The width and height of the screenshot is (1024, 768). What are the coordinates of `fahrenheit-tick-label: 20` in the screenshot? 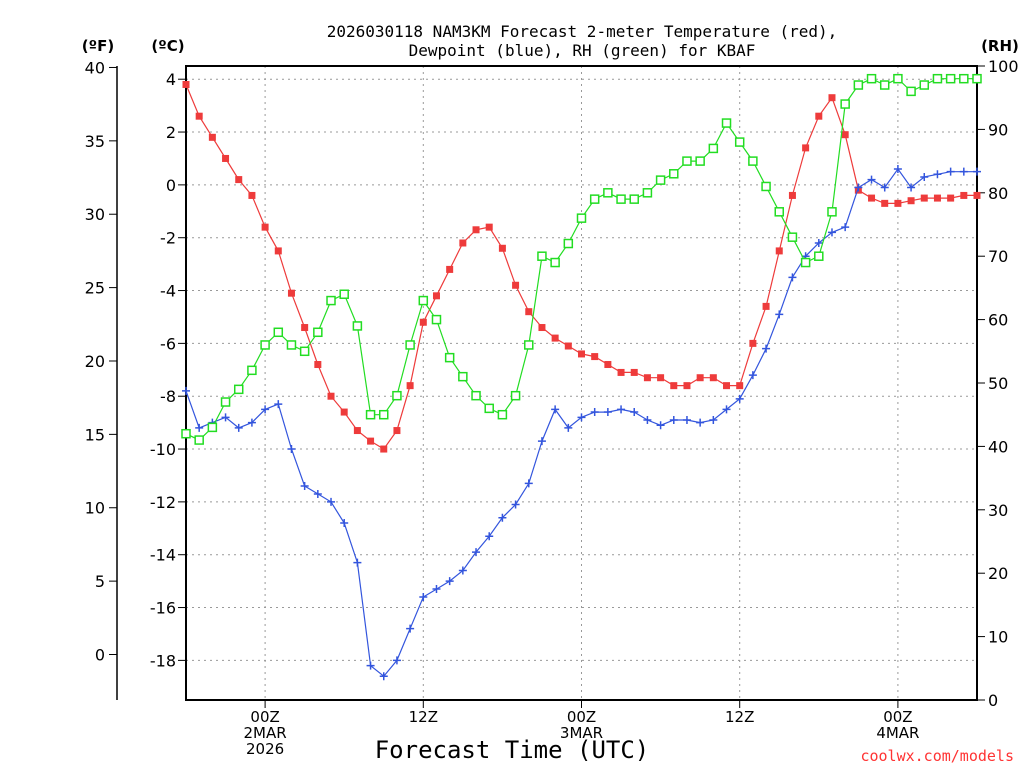 It's located at (95, 361).